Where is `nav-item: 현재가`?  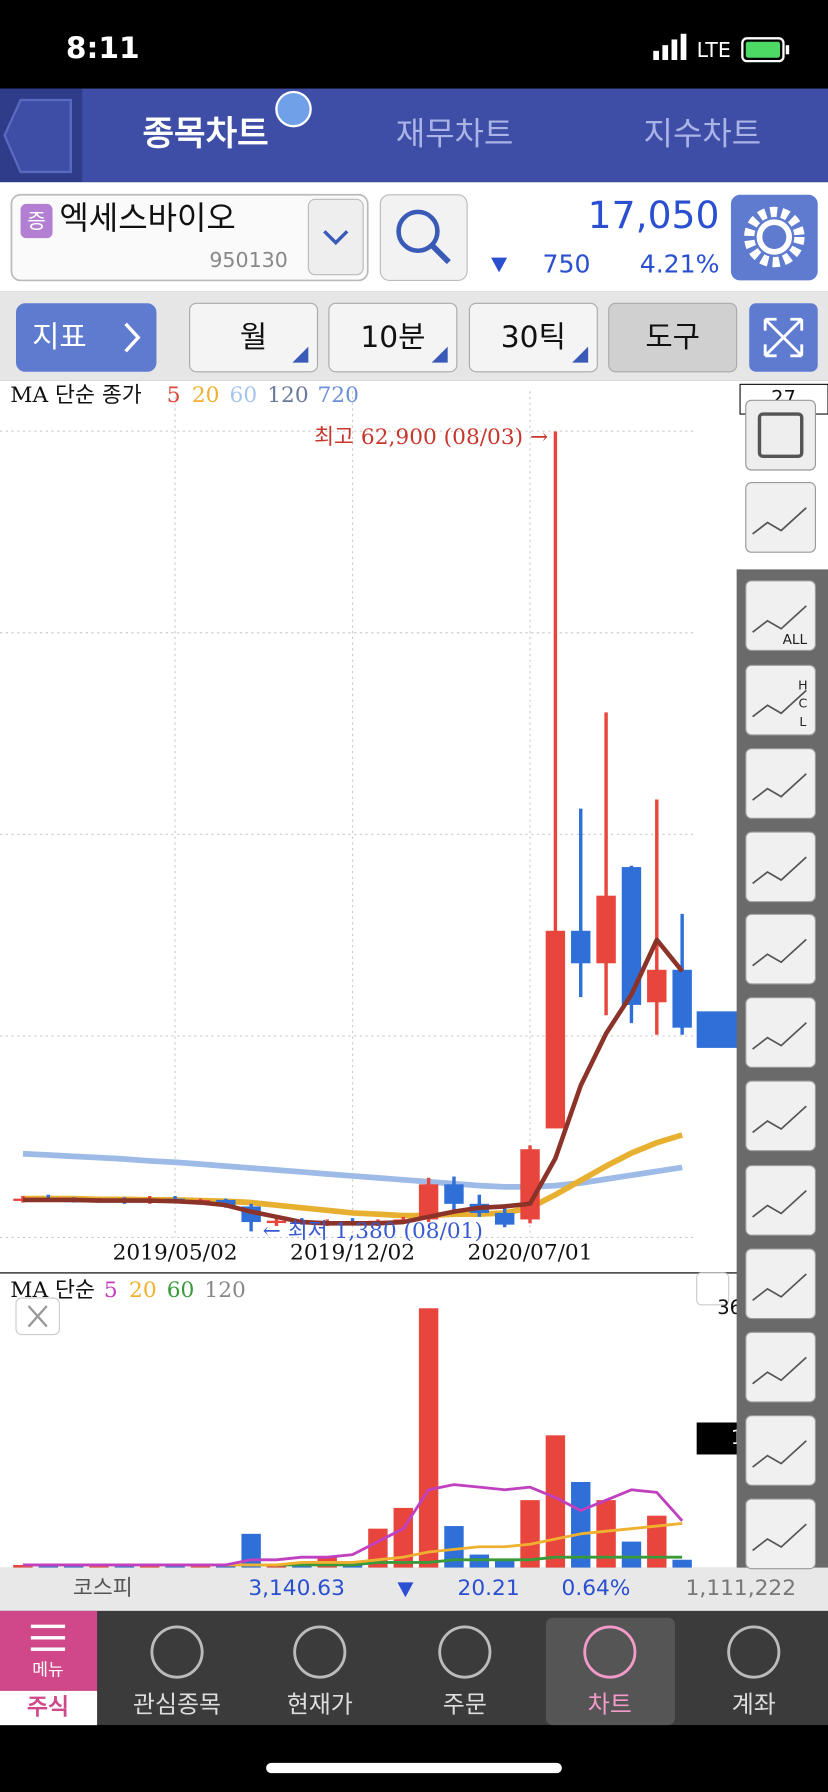 nav-item: 현재가 is located at coordinates (320, 1705).